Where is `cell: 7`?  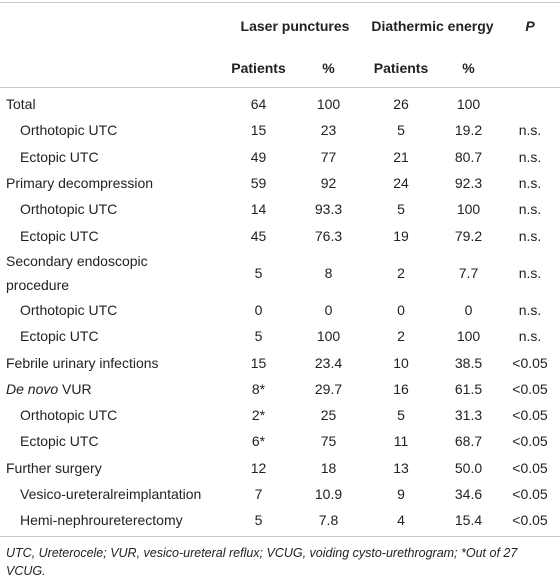
cell: 7 is located at coordinates (258, 494).